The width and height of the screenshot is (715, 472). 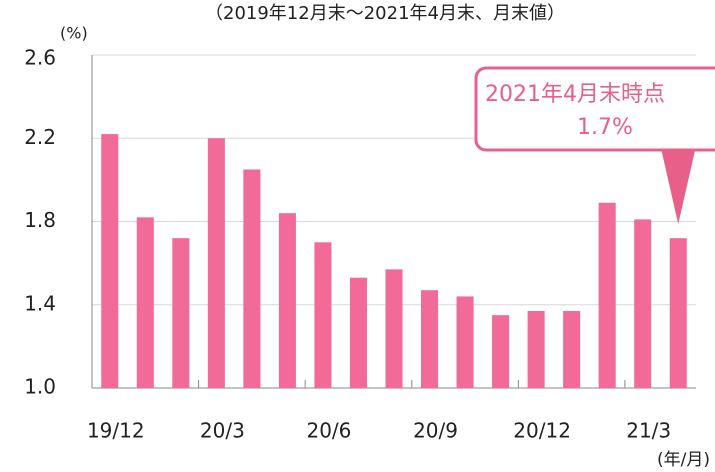 What do you see at coordinates (116, 431) in the screenshot?
I see `x-tick-label: 19/12` at bounding box center [116, 431].